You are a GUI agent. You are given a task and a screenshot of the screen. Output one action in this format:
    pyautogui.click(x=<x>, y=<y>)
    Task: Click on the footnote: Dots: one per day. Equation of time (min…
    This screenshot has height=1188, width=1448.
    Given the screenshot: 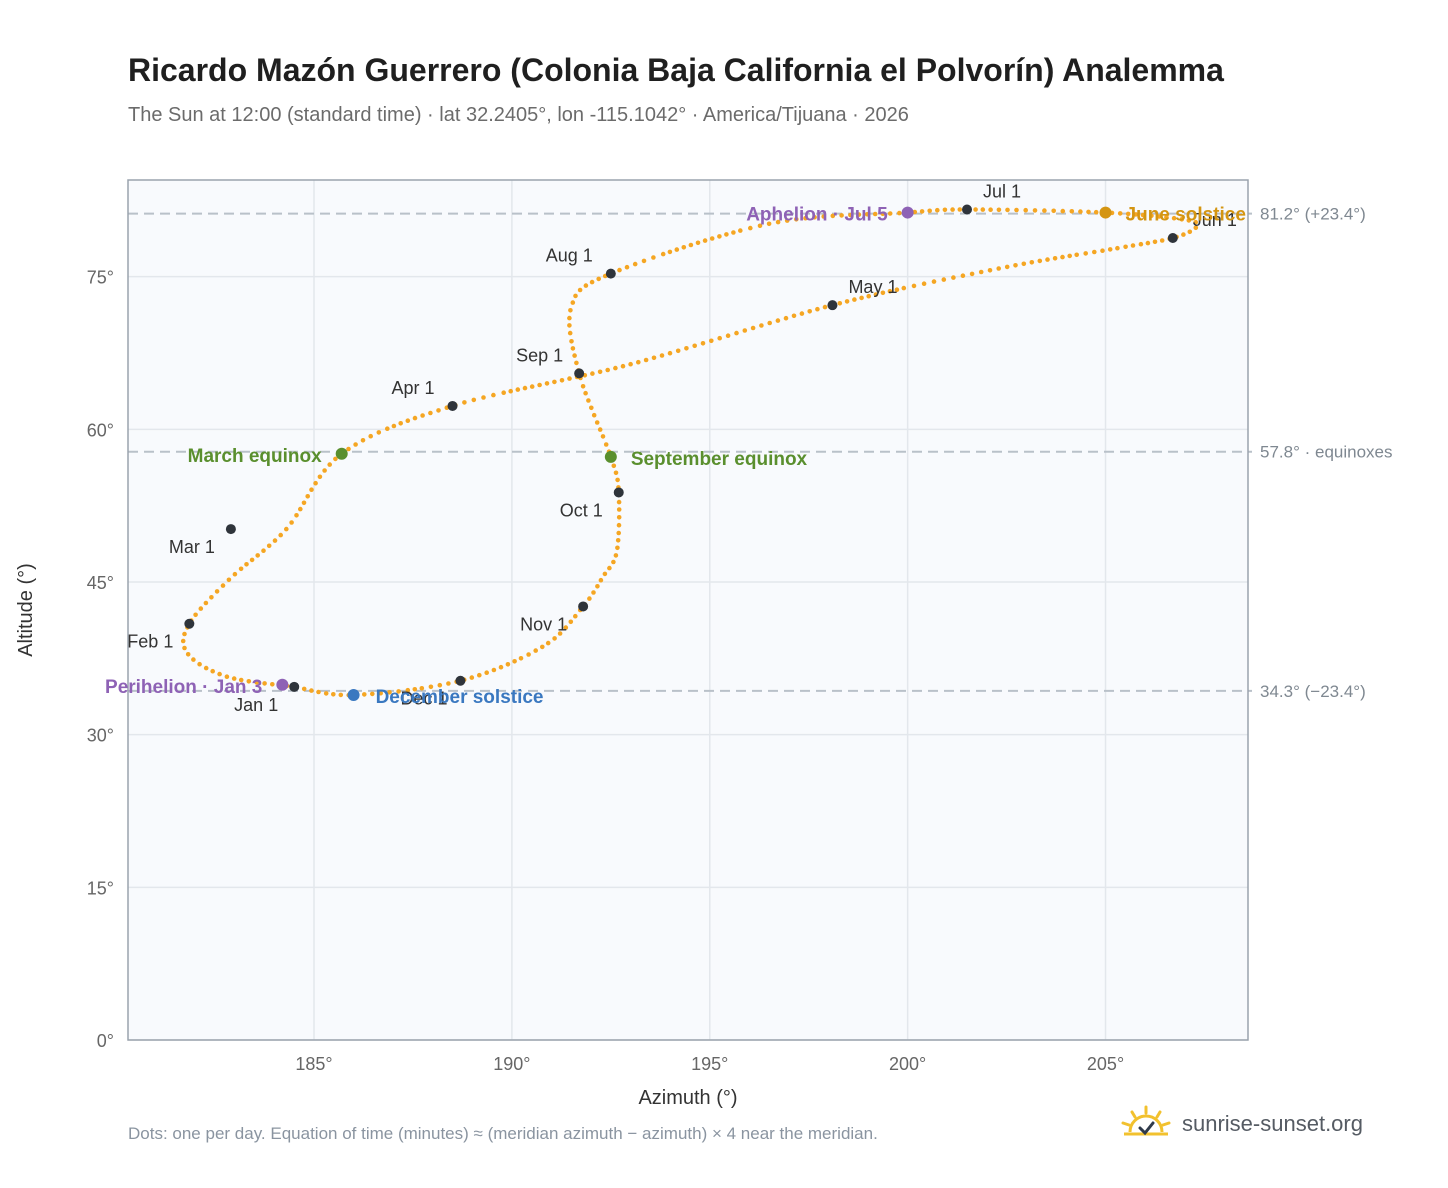 What is the action you would take?
    pyautogui.click(x=503, y=1133)
    